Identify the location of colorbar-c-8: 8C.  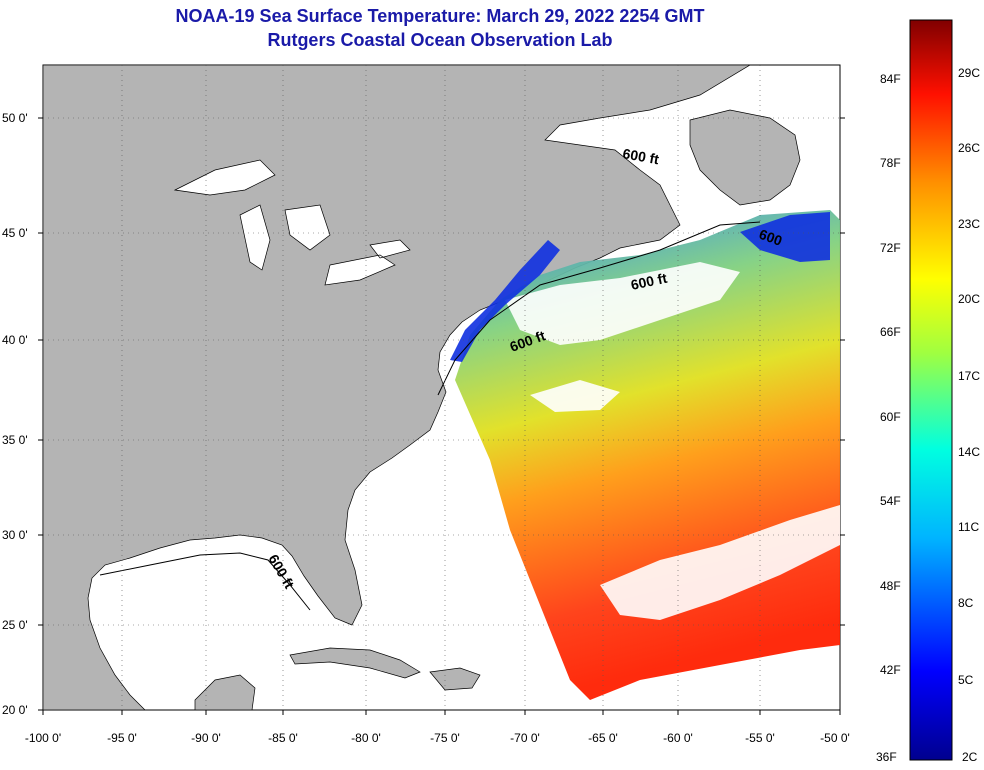
(966, 603).